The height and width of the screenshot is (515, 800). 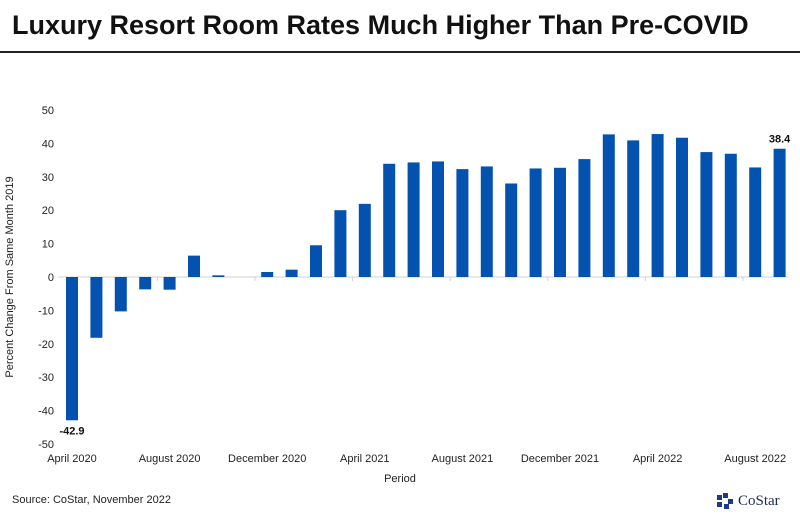 What do you see at coordinates (316, 261) in the screenshot?
I see `bar-feb-2021` at bounding box center [316, 261].